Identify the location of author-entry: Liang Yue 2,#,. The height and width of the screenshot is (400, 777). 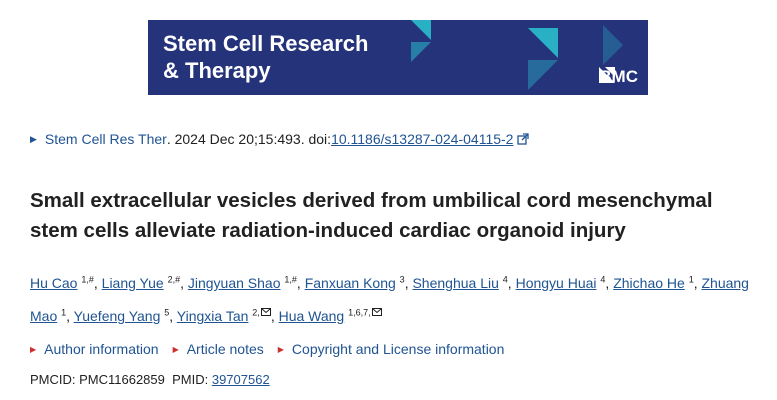
(144, 282).